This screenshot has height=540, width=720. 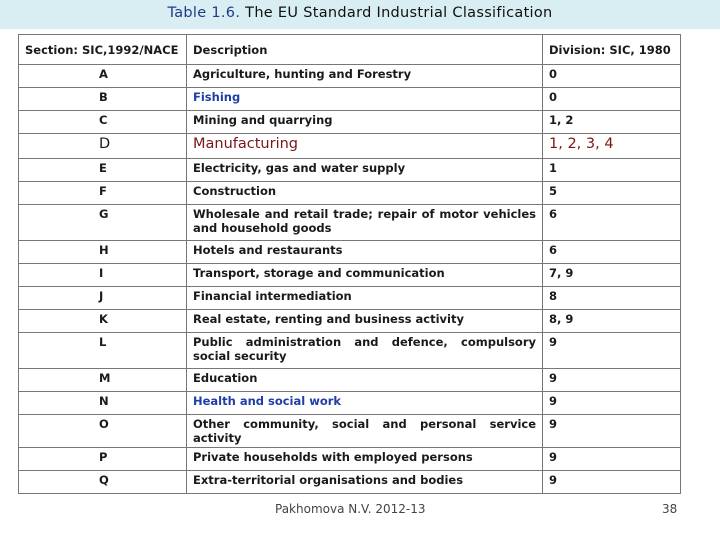 I want to click on section-cell: I, so click(x=102, y=275).